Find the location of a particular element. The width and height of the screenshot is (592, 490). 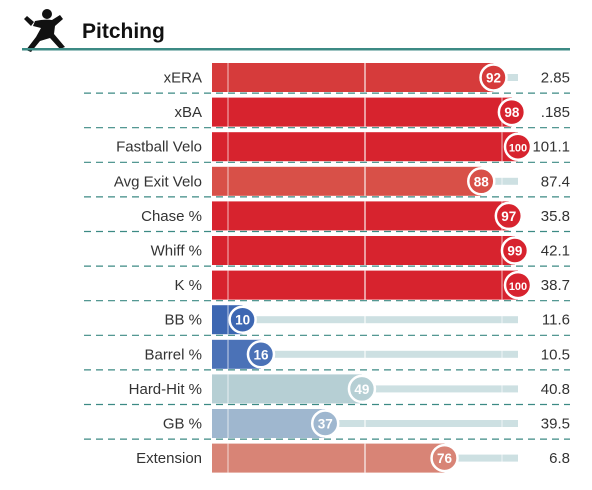

row-value: 101.1 is located at coordinates (551, 147).